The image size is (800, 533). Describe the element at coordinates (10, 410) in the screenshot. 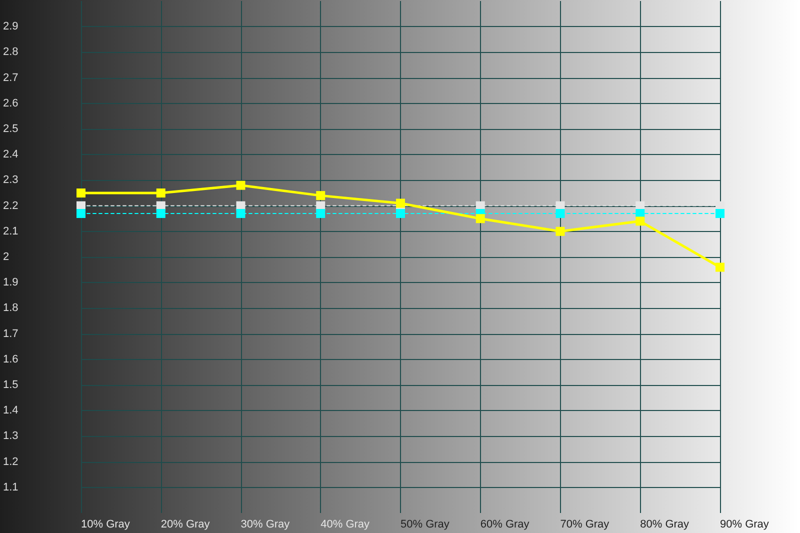

I see `y-tick-label: 1.4` at that location.